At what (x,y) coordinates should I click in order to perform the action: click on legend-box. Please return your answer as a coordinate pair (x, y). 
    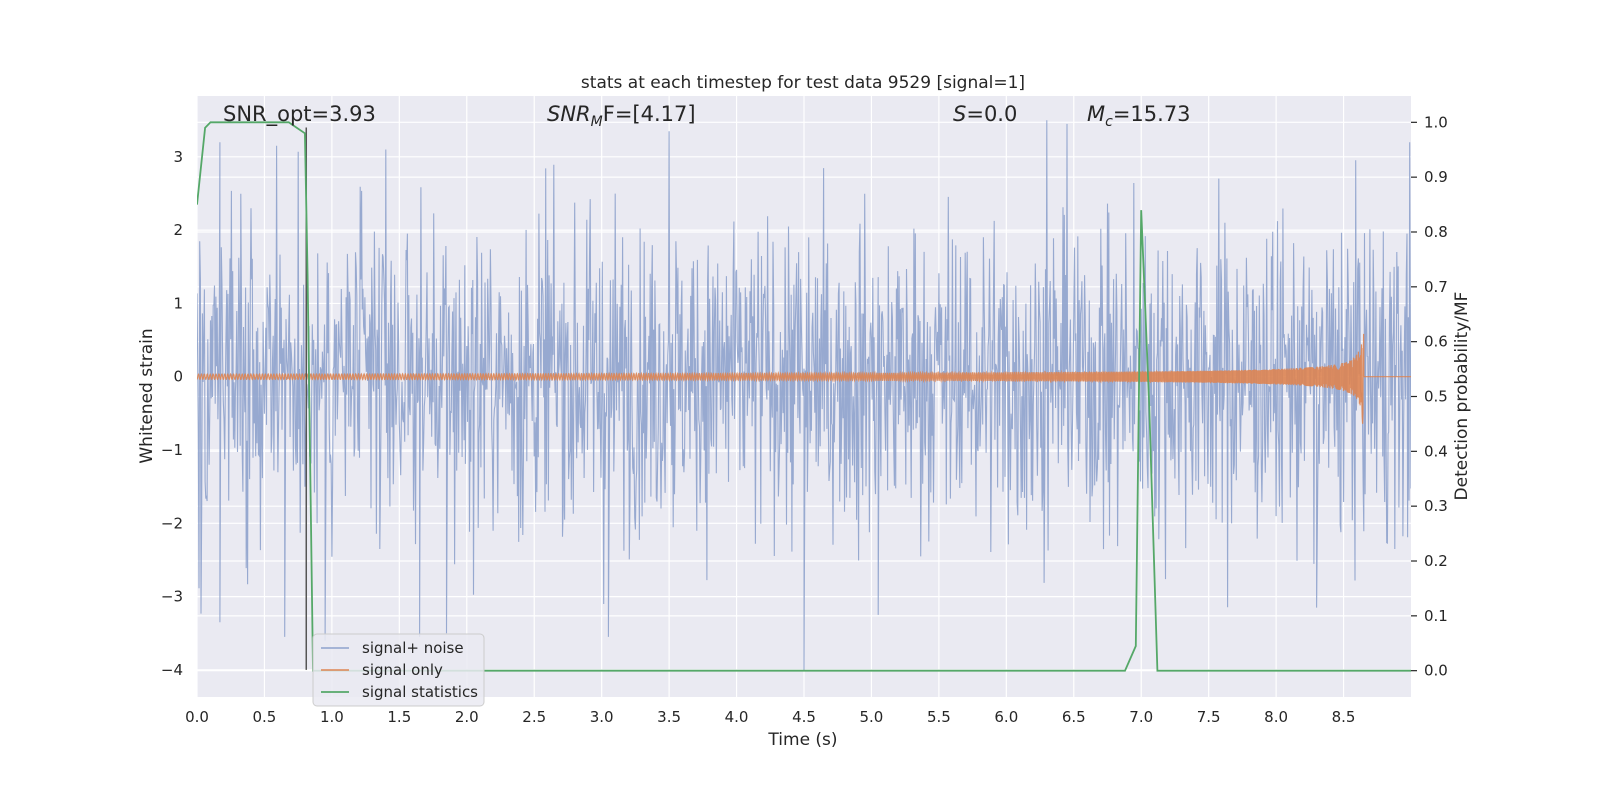
    Looking at the image, I should click on (398, 670).